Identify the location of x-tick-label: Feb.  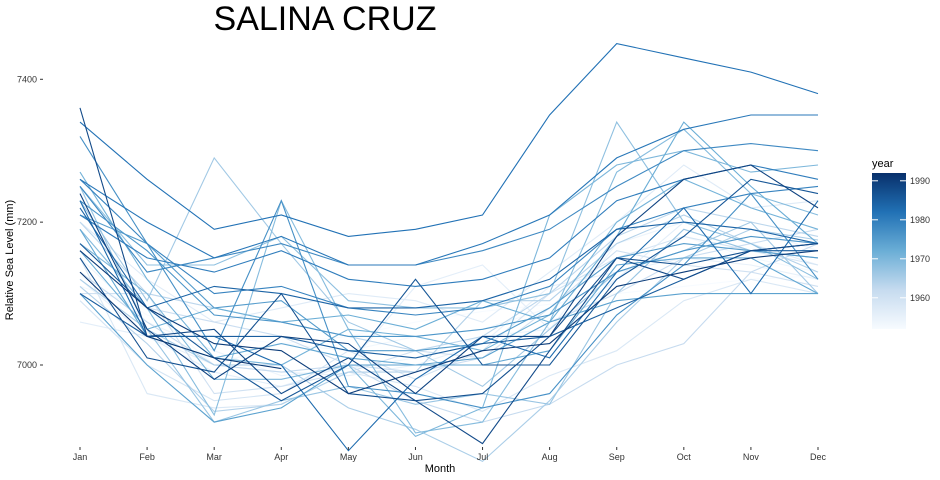
(147, 457).